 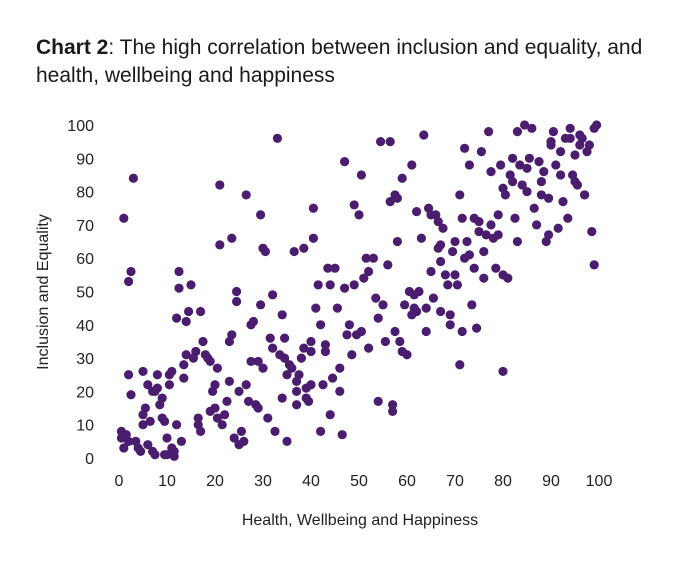 I want to click on y-axis-label: Inclusion and Equality, so click(x=43, y=292).